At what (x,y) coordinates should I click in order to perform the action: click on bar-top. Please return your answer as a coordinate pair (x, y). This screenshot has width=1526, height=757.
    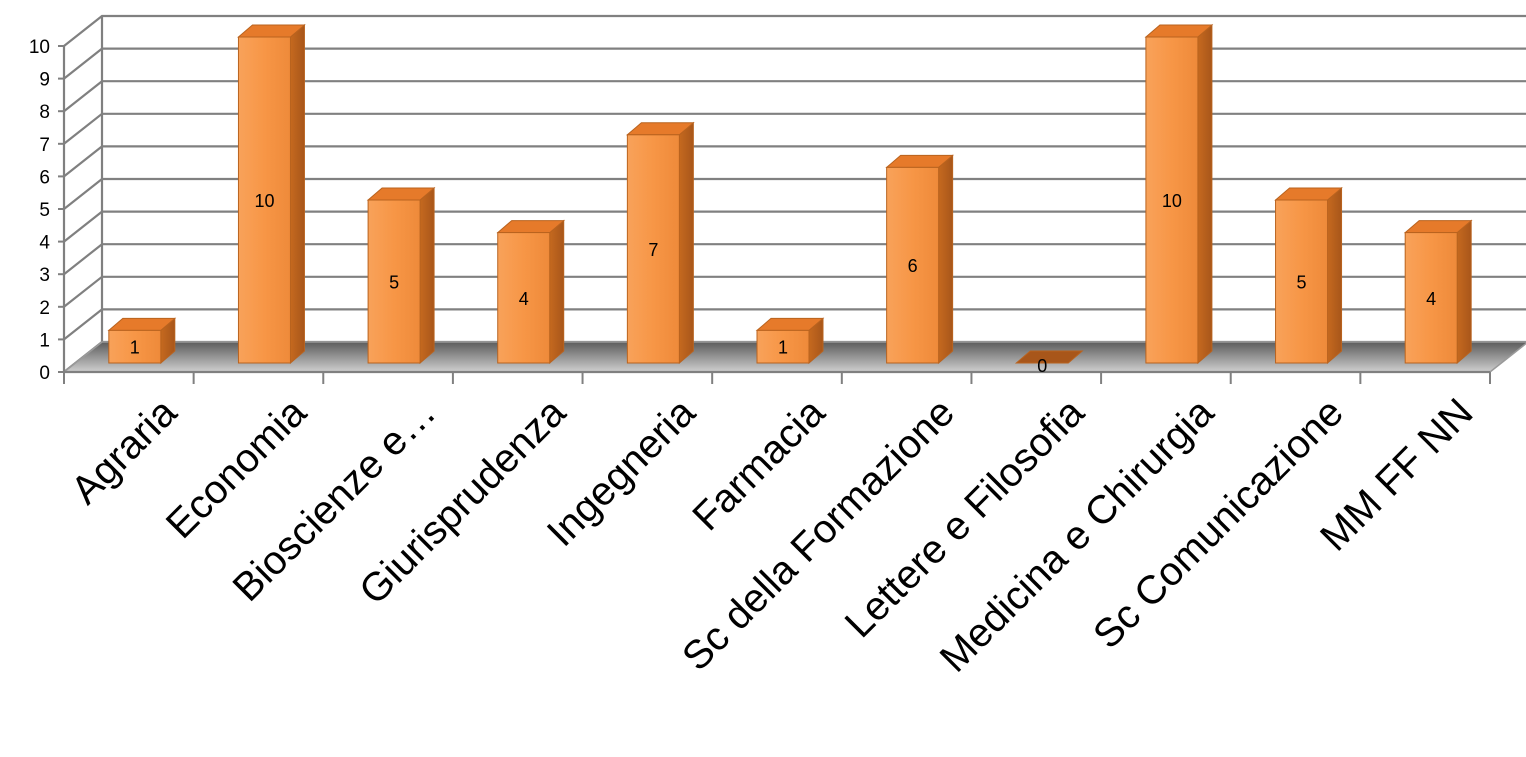
    Looking at the image, I should click on (1049, 357).